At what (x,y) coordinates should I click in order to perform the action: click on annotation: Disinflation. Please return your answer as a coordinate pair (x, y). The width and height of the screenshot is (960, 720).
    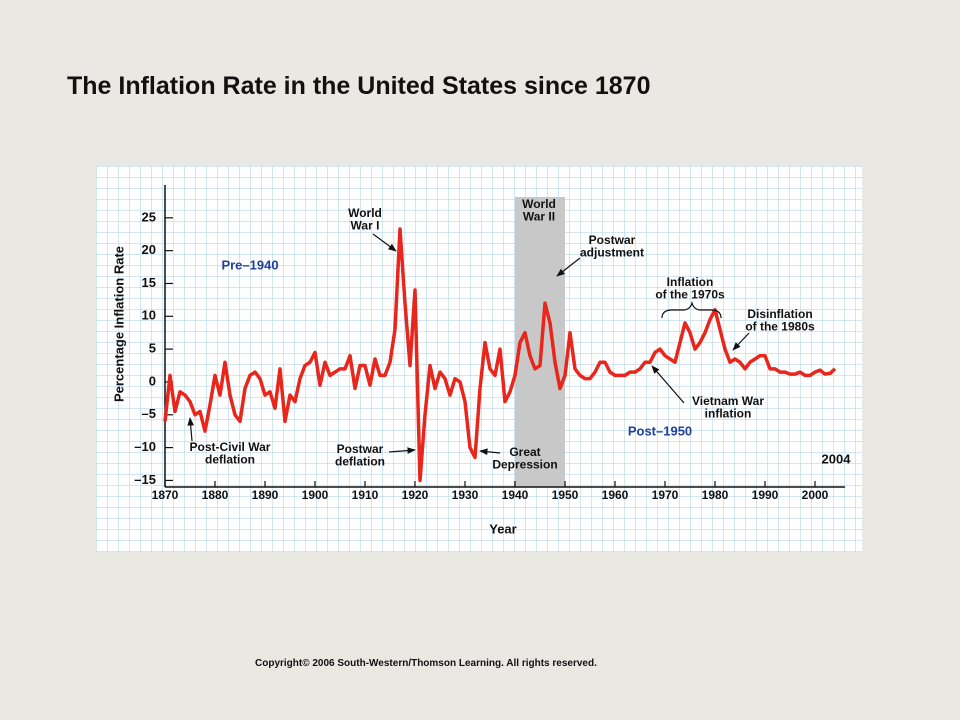
    Looking at the image, I should click on (779, 314).